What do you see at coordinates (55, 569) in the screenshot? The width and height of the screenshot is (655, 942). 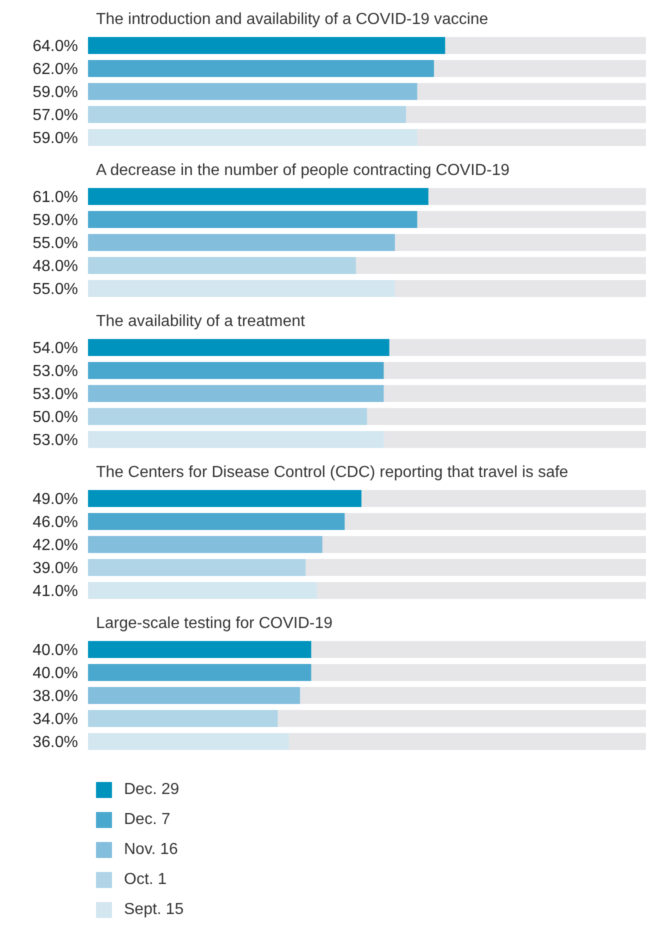 I see `data-label: 39.0%` at bounding box center [55, 569].